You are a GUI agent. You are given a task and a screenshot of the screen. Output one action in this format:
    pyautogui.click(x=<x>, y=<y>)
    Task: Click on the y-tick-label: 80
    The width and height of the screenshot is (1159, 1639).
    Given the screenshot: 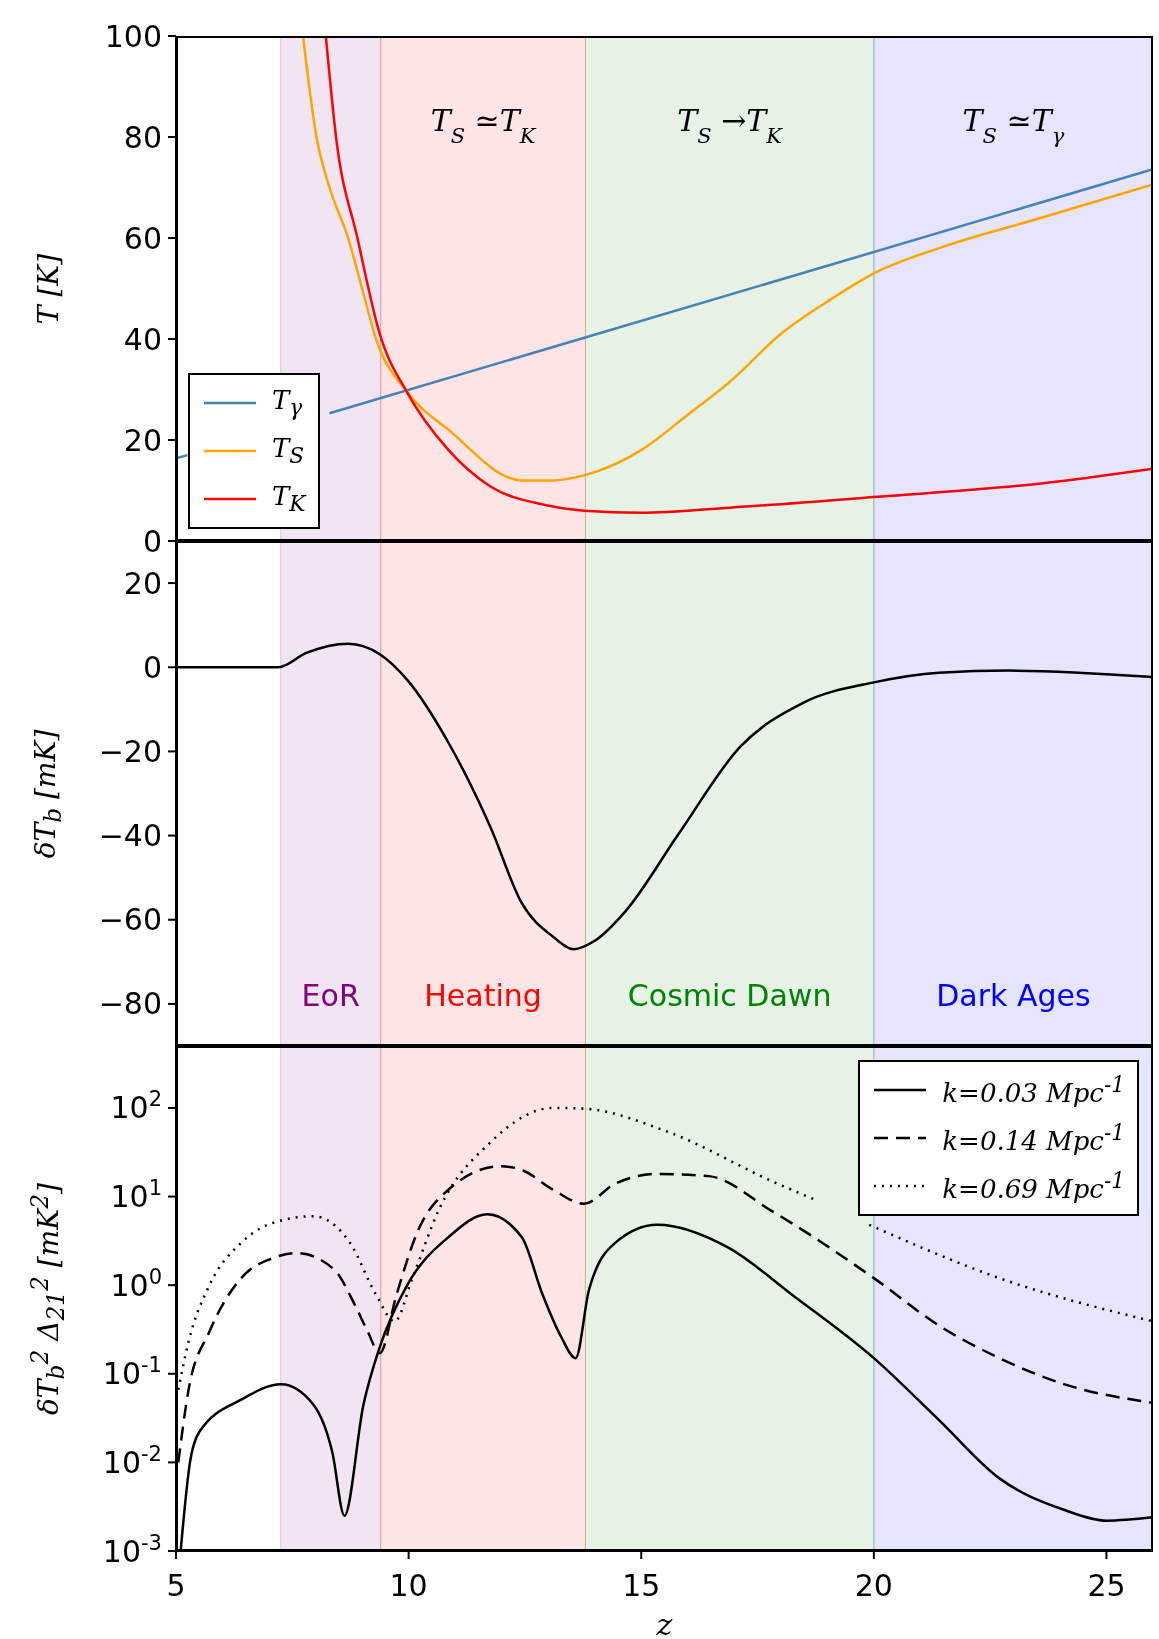 What is the action you would take?
    pyautogui.click(x=142, y=137)
    